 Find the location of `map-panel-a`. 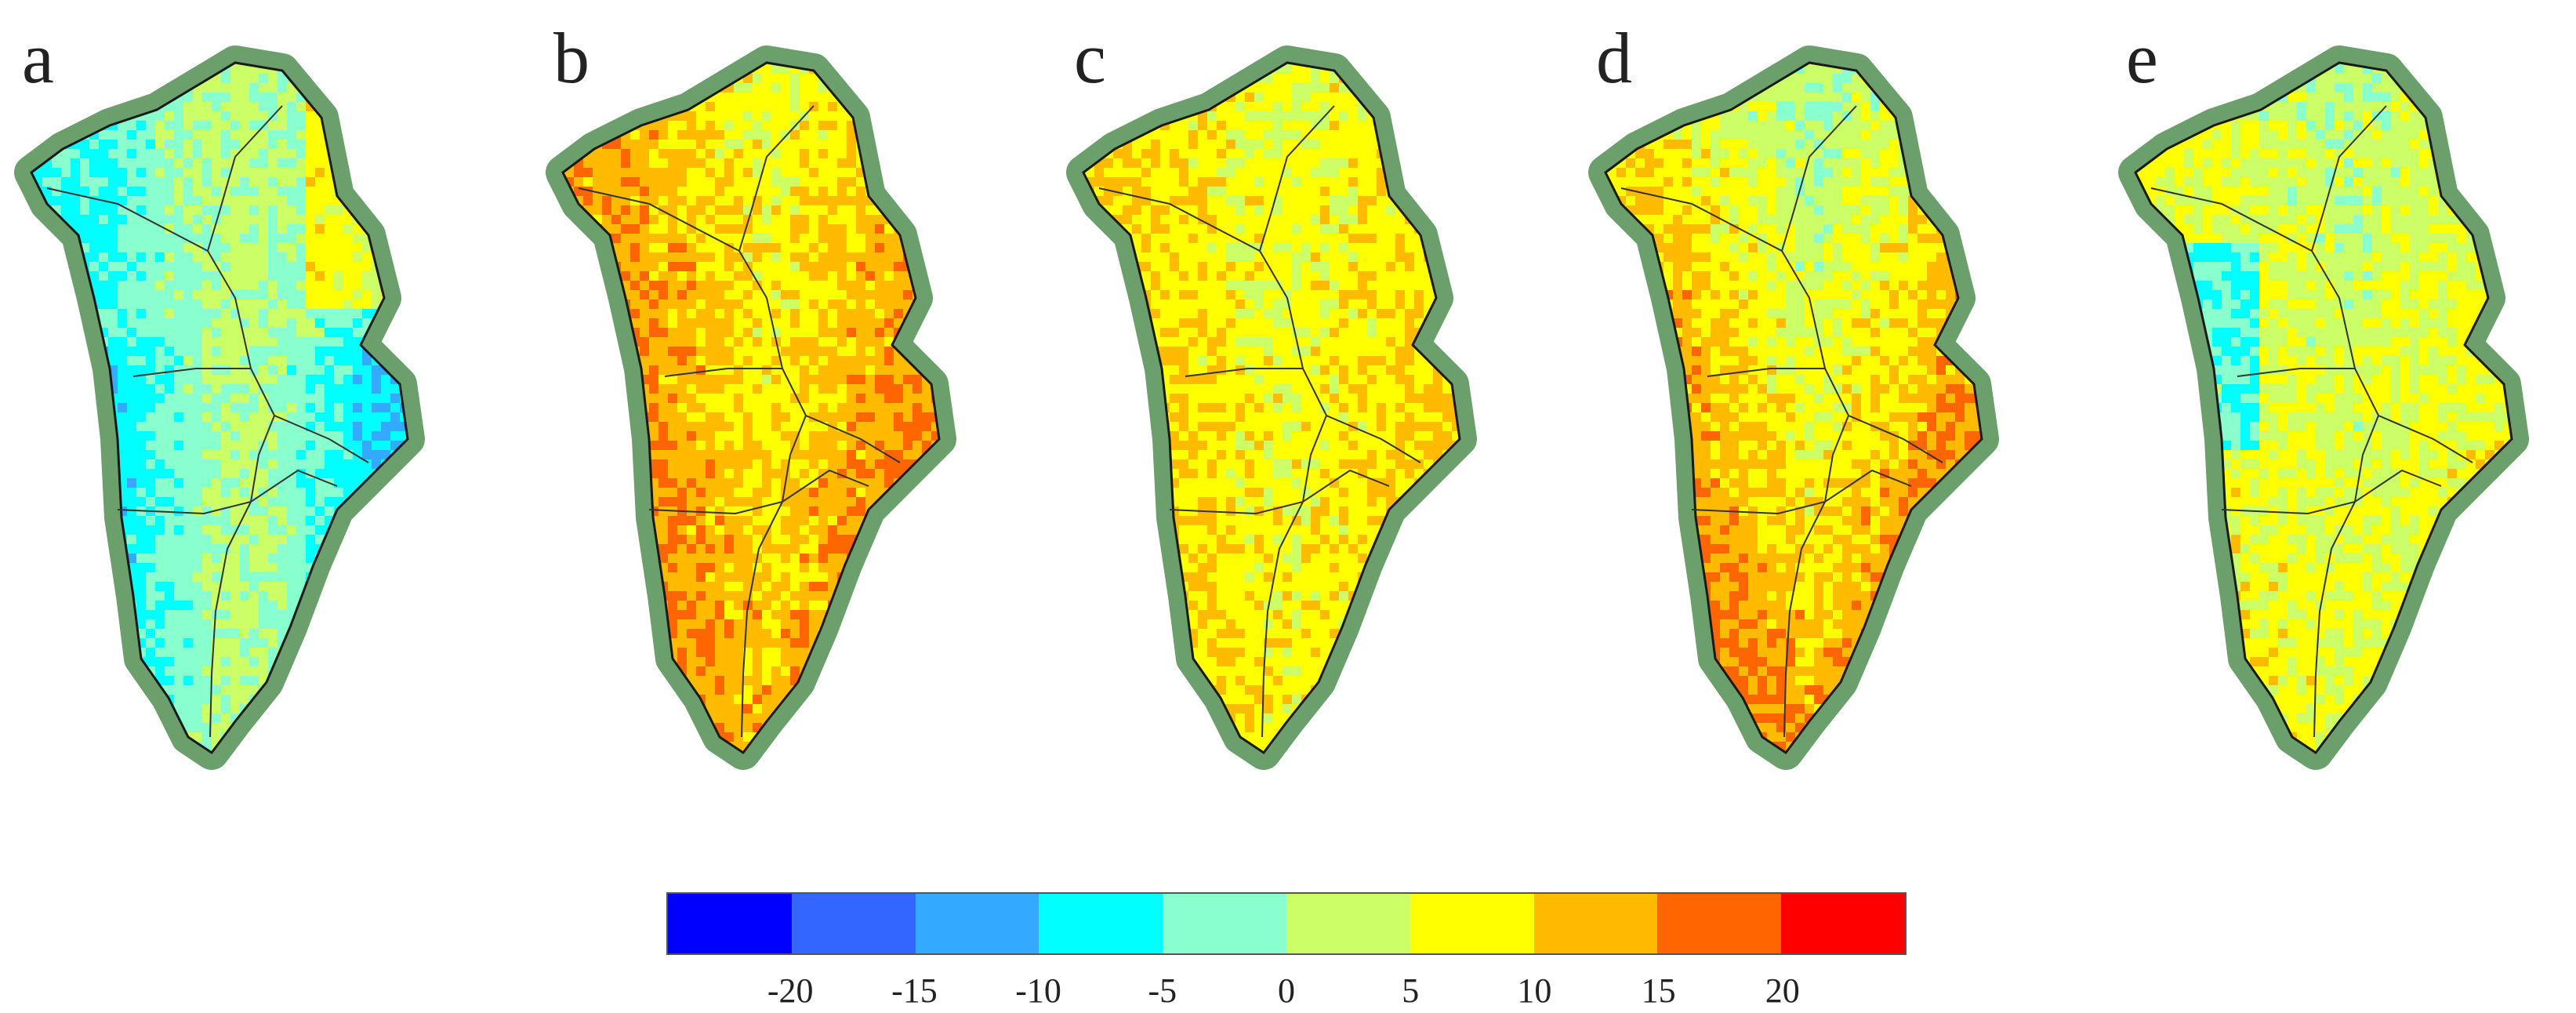

map-panel-a is located at coordinates (220, 407).